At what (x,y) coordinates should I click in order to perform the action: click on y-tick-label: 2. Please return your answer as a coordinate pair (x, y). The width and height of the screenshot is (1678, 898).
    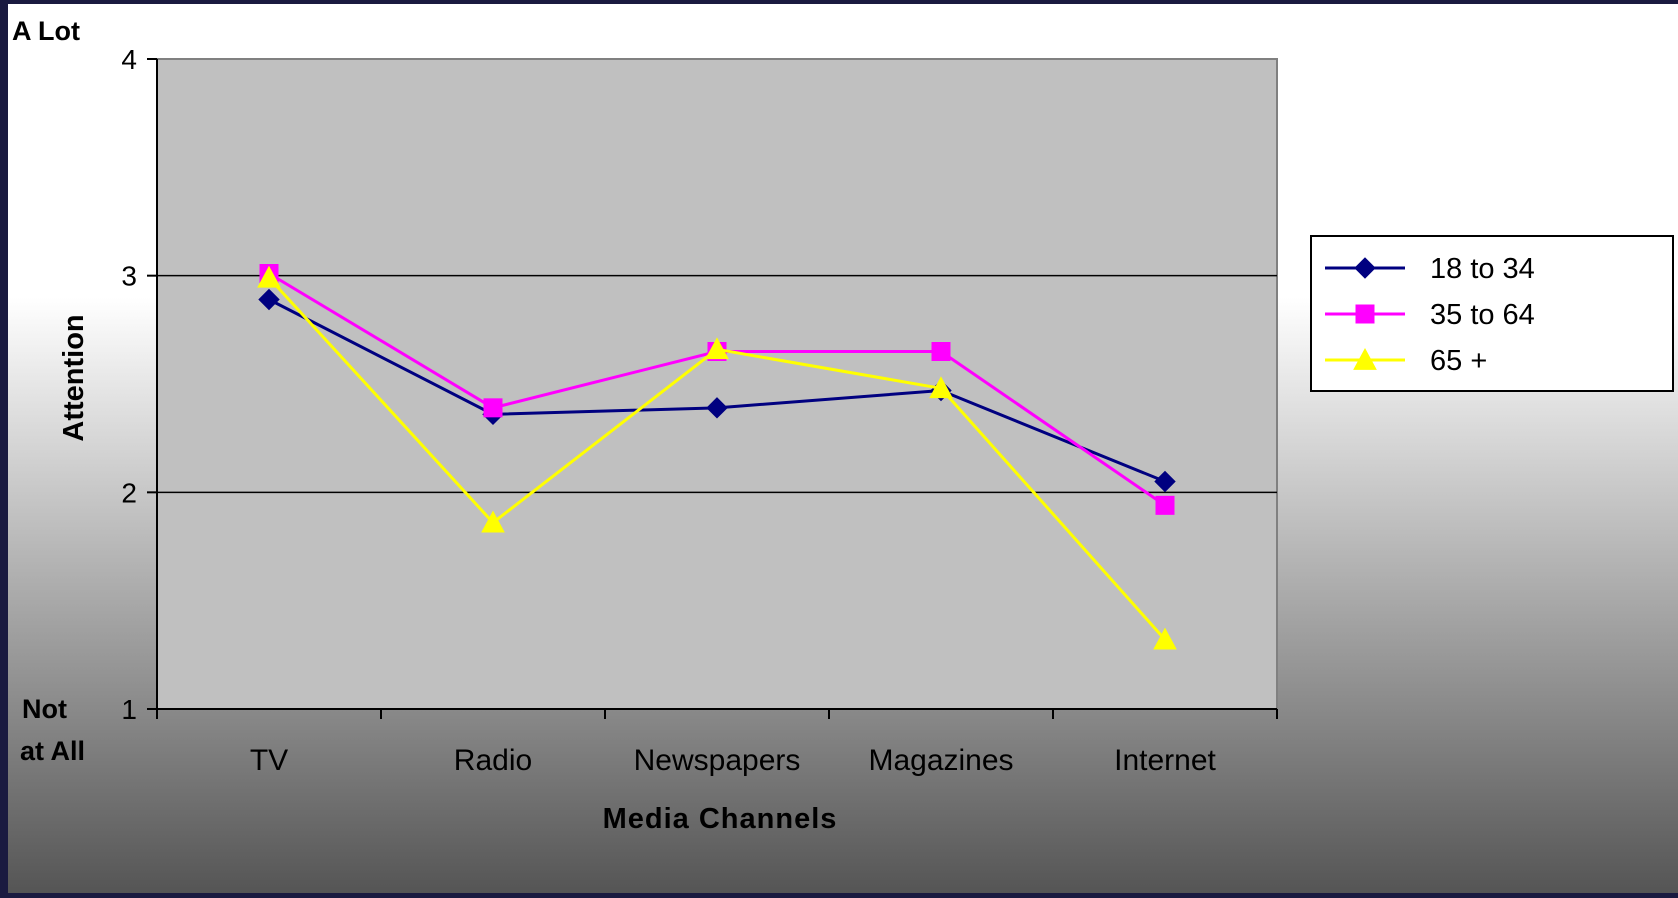
    Looking at the image, I should click on (129, 492).